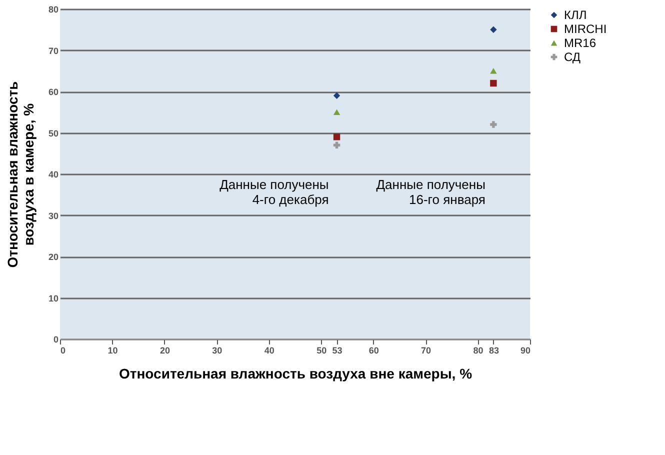  I want to click on x-tick-label: 0, so click(63, 351).